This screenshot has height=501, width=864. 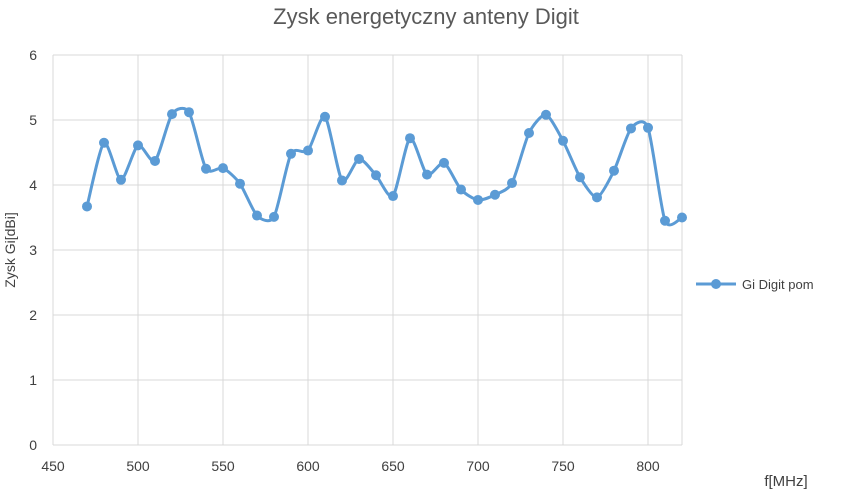 I want to click on y-axis-label: Zysk Gi[dBi], so click(x=10, y=249).